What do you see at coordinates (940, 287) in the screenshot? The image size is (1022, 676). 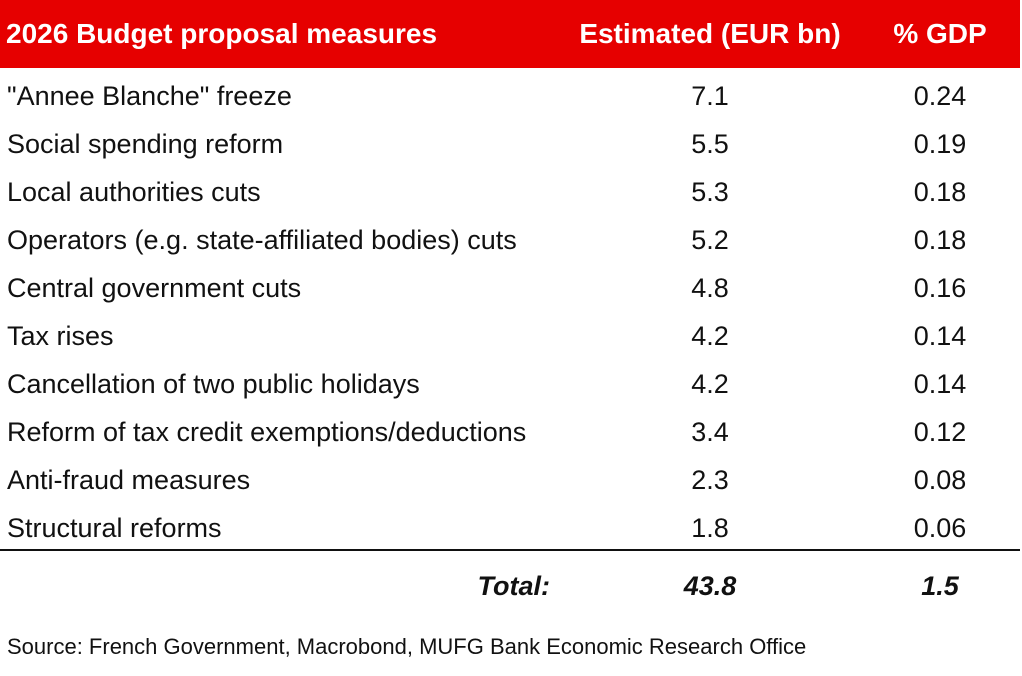 I see `row-gdp: 0.16` at bounding box center [940, 287].